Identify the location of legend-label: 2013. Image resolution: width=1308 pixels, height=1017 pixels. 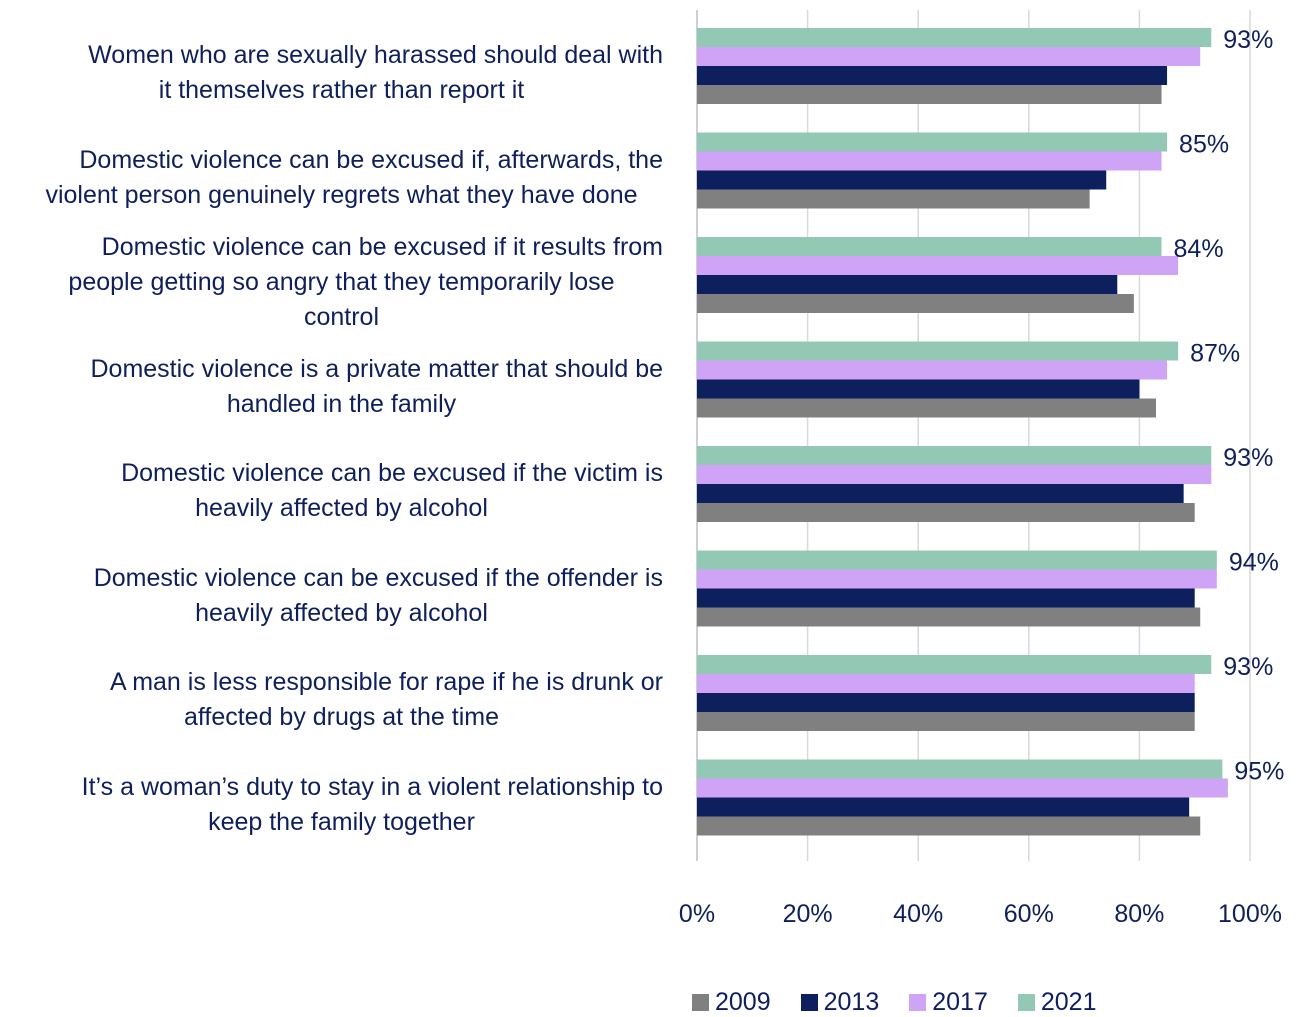
(851, 1002).